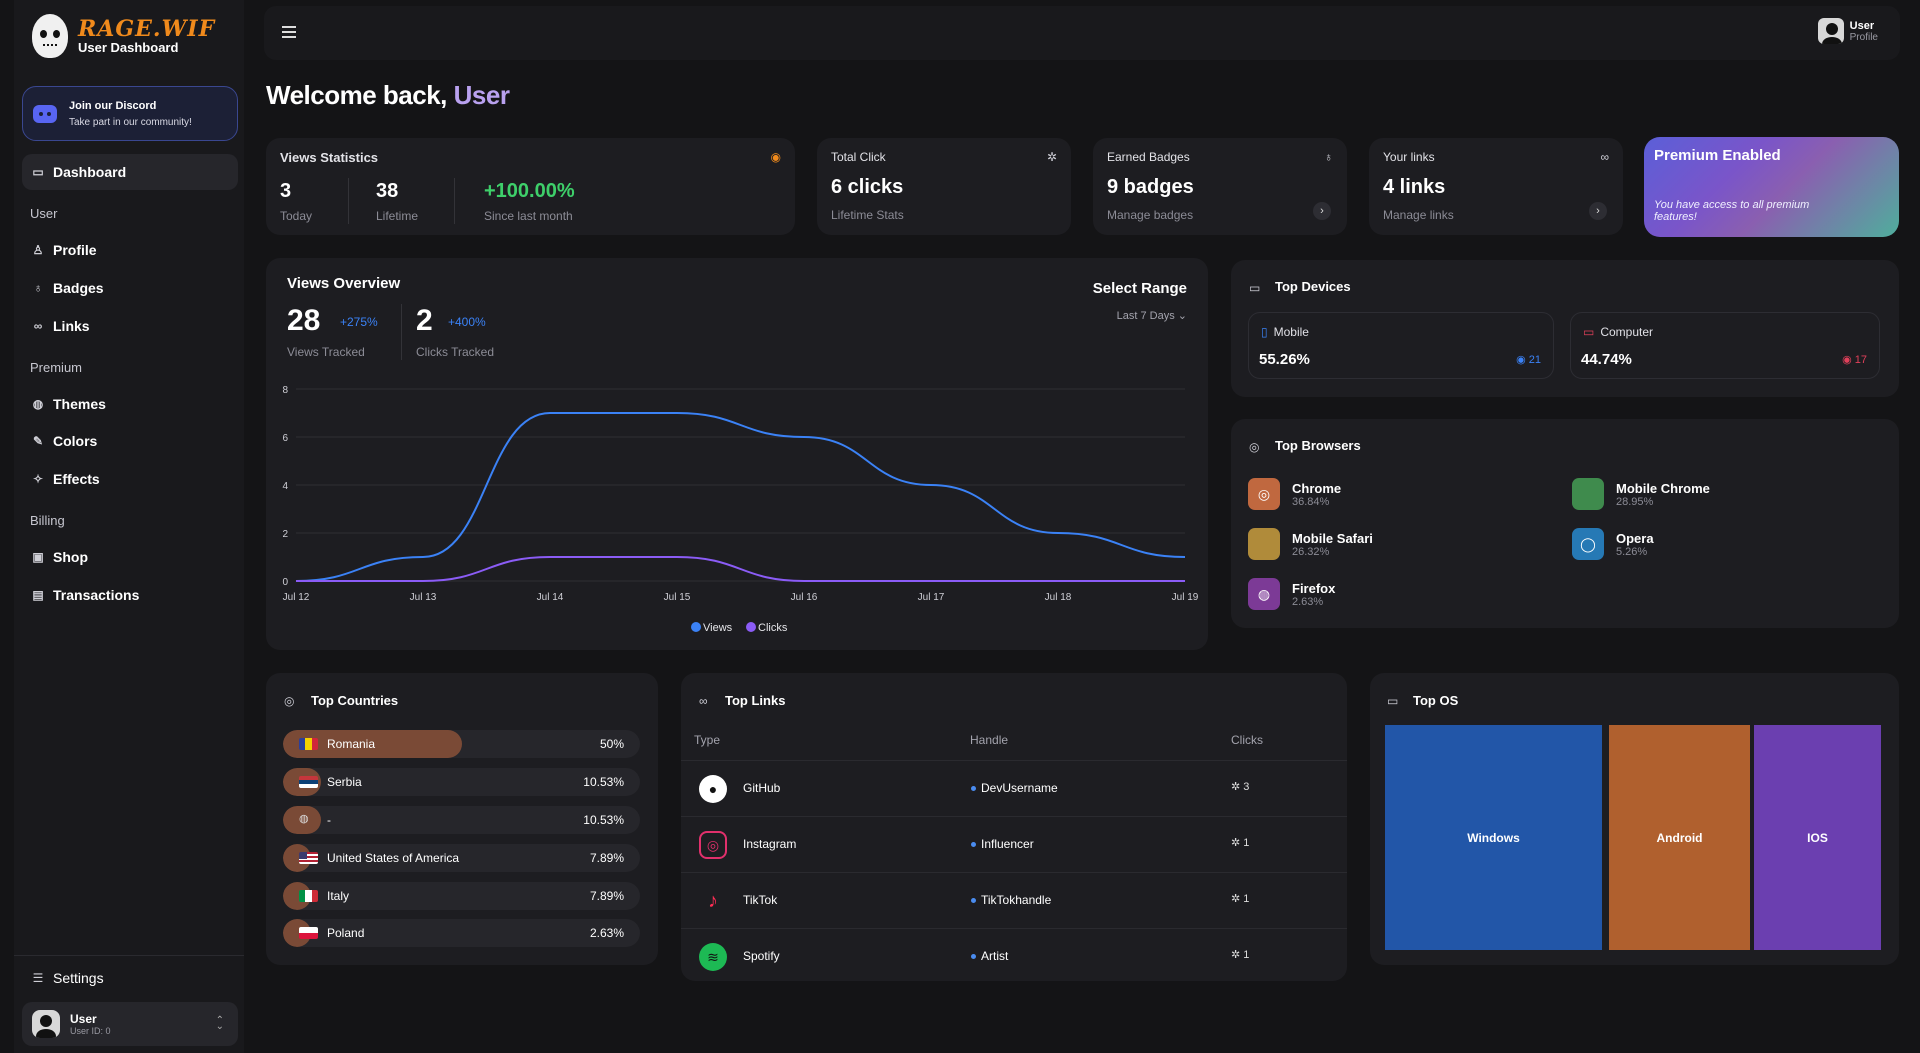  Describe the element at coordinates (1589, 332) in the screenshot. I see `monitor-icon: ▭` at that location.